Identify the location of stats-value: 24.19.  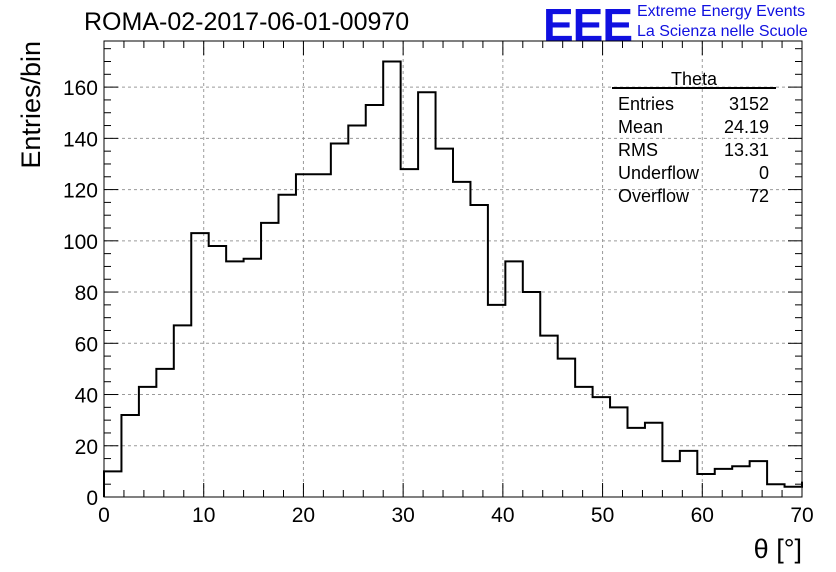
(746, 127).